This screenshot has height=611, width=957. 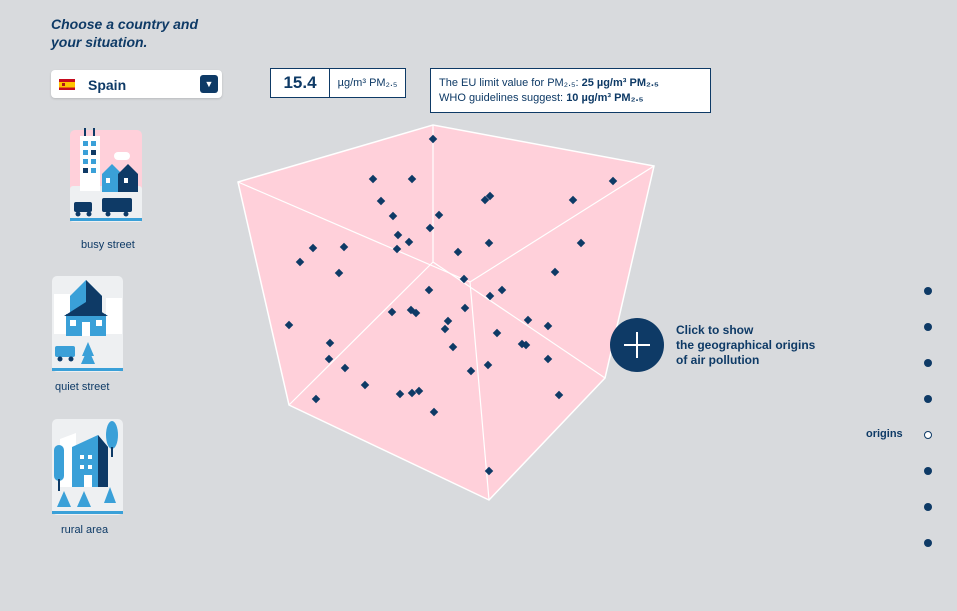 What do you see at coordinates (67, 84) in the screenshot?
I see `spain-flag-icon` at bounding box center [67, 84].